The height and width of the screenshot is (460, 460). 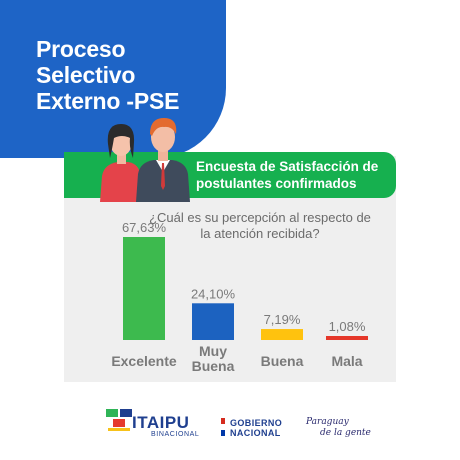 I want to click on title-line: Proceso, so click(x=81, y=49).